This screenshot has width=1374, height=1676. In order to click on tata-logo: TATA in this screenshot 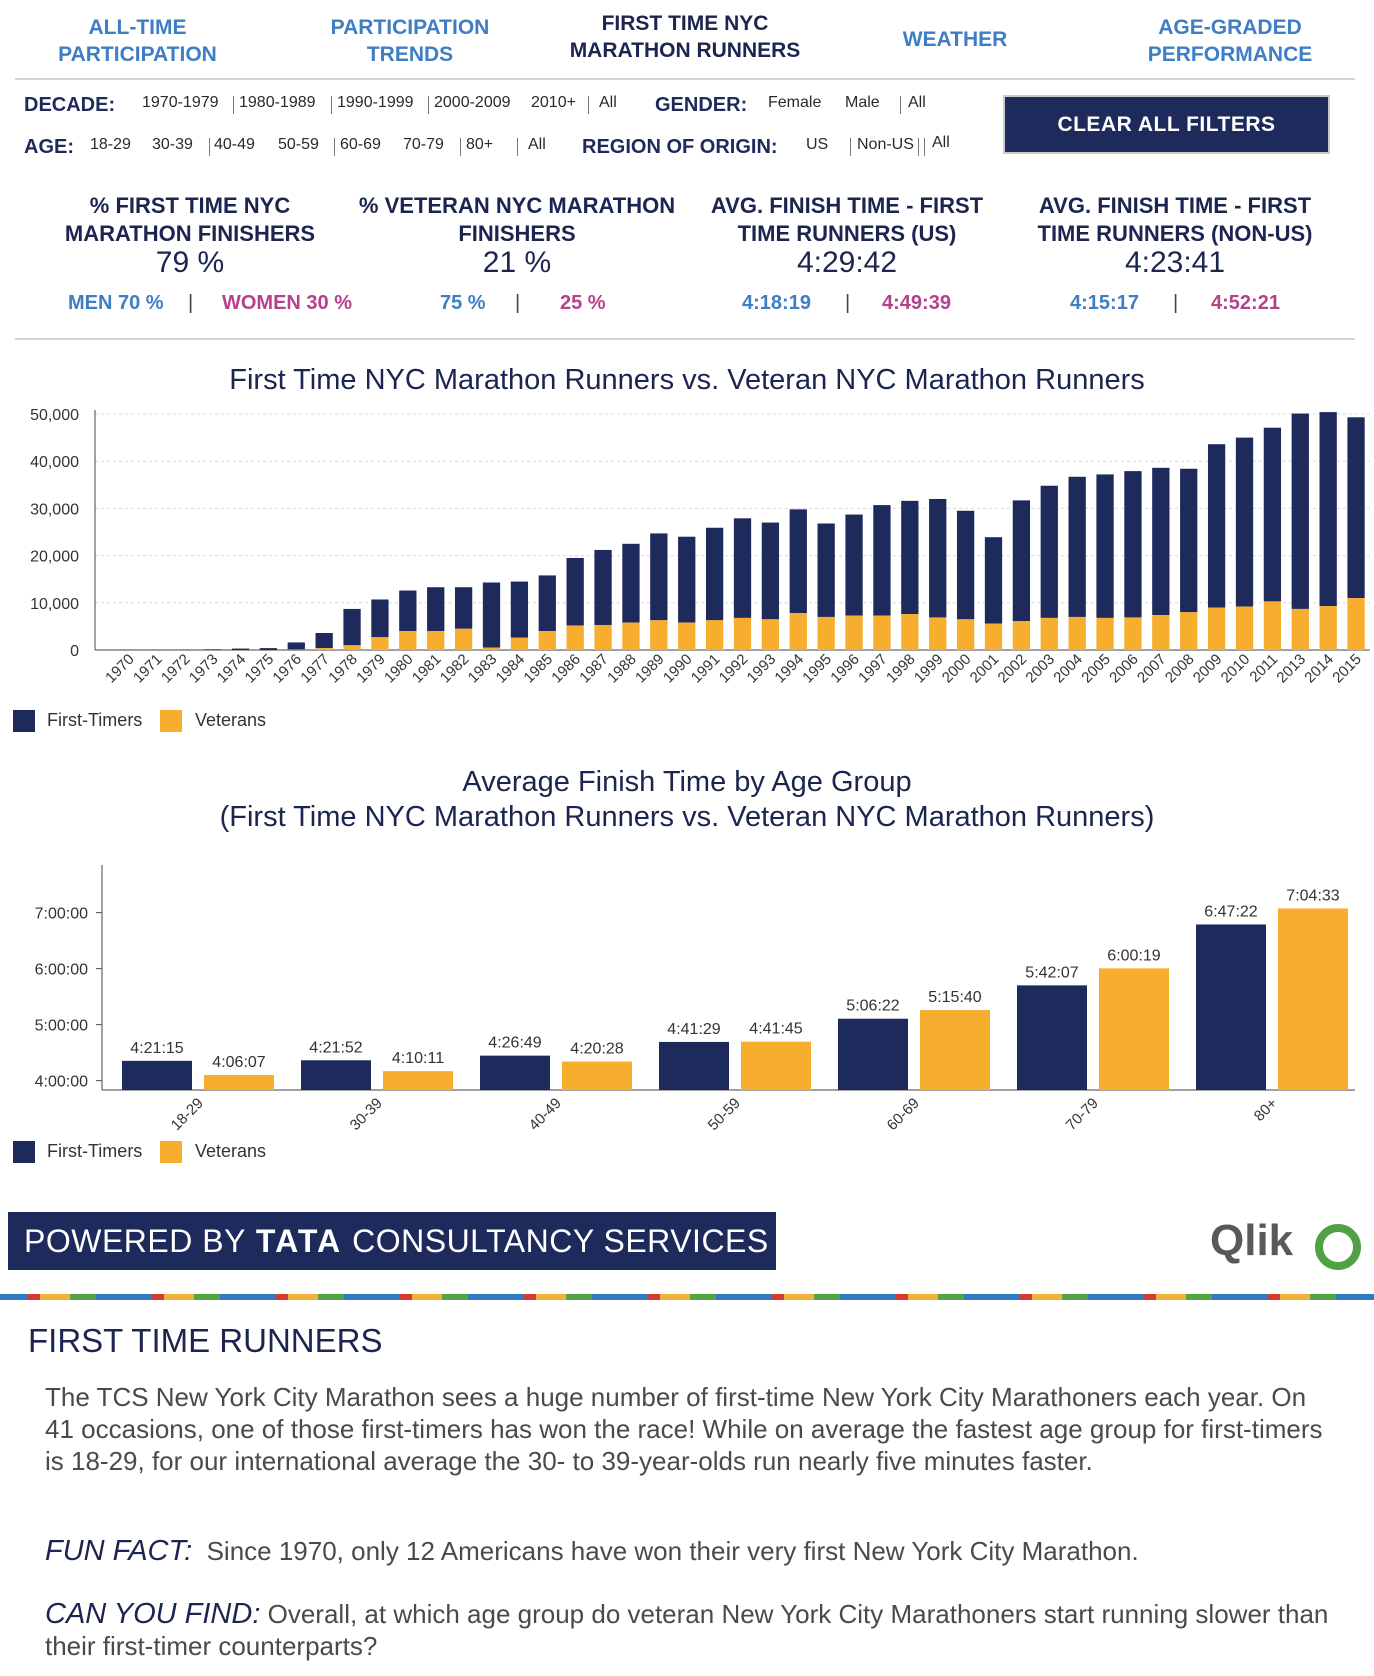, I will do `click(299, 1240)`.